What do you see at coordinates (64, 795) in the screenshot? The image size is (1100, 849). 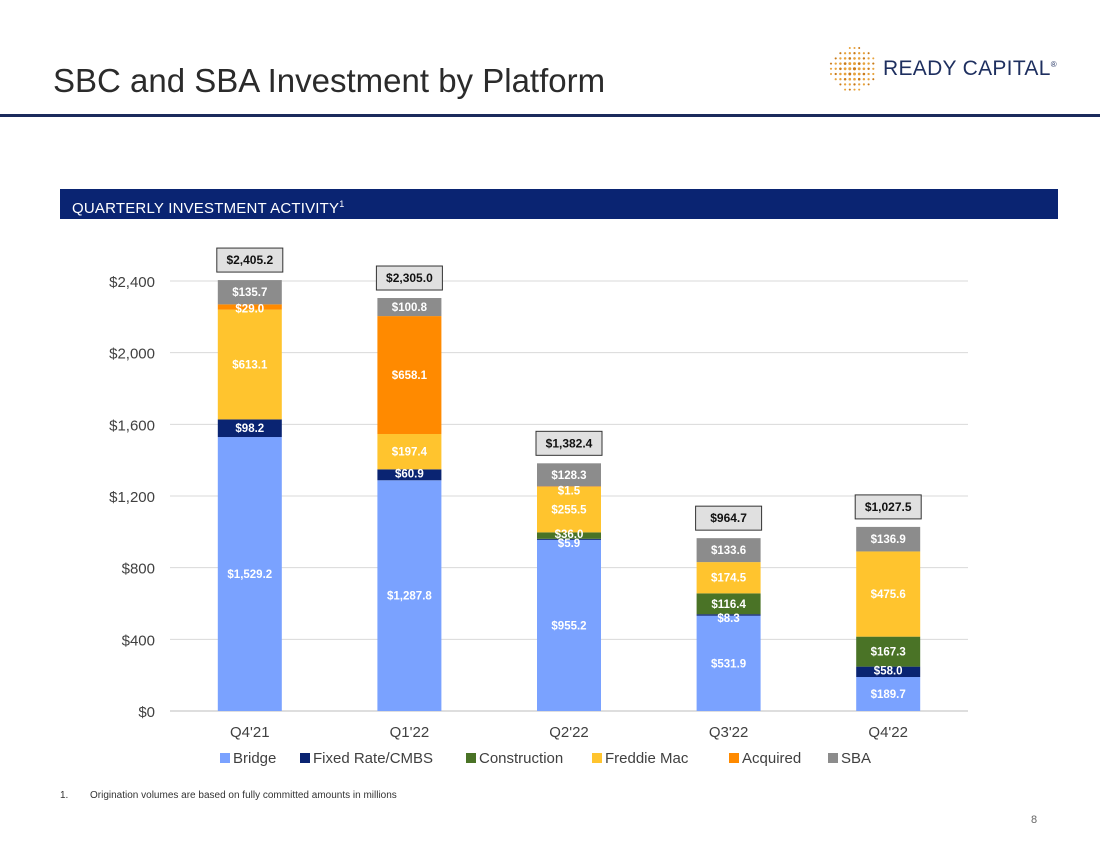 I see `footnote-number: 1.` at bounding box center [64, 795].